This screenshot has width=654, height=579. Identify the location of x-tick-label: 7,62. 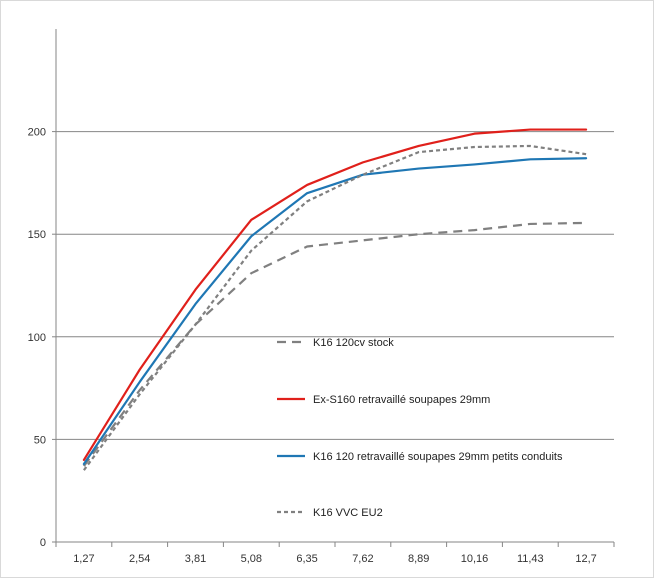
(362, 559).